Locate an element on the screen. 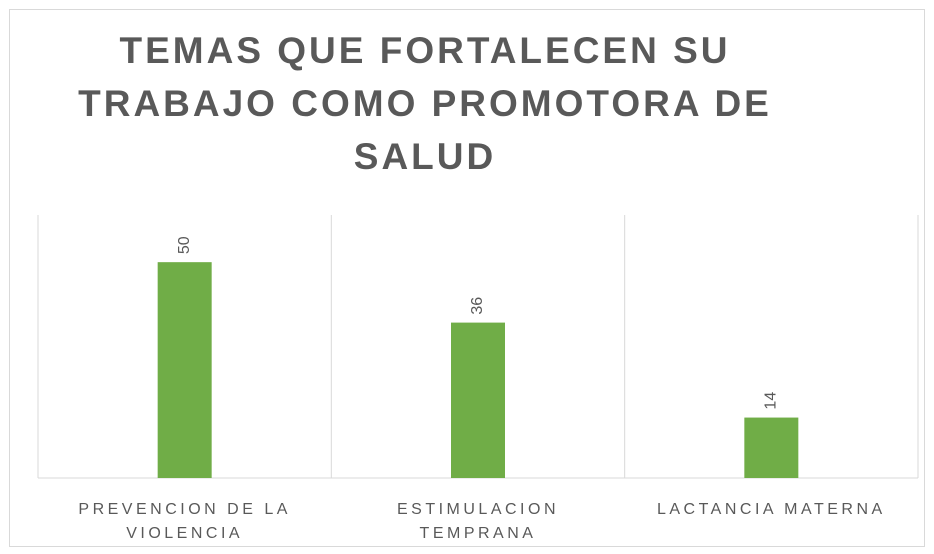 This screenshot has width=934, height=554. x-tick-label: ESTIMULACION TEMPRANA is located at coordinates (477, 521).